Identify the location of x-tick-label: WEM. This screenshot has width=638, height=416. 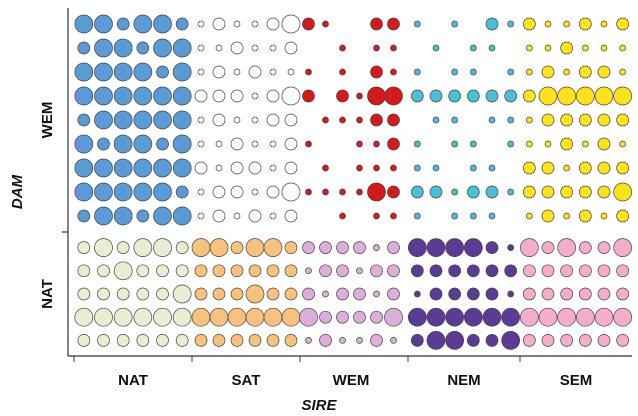
(351, 380).